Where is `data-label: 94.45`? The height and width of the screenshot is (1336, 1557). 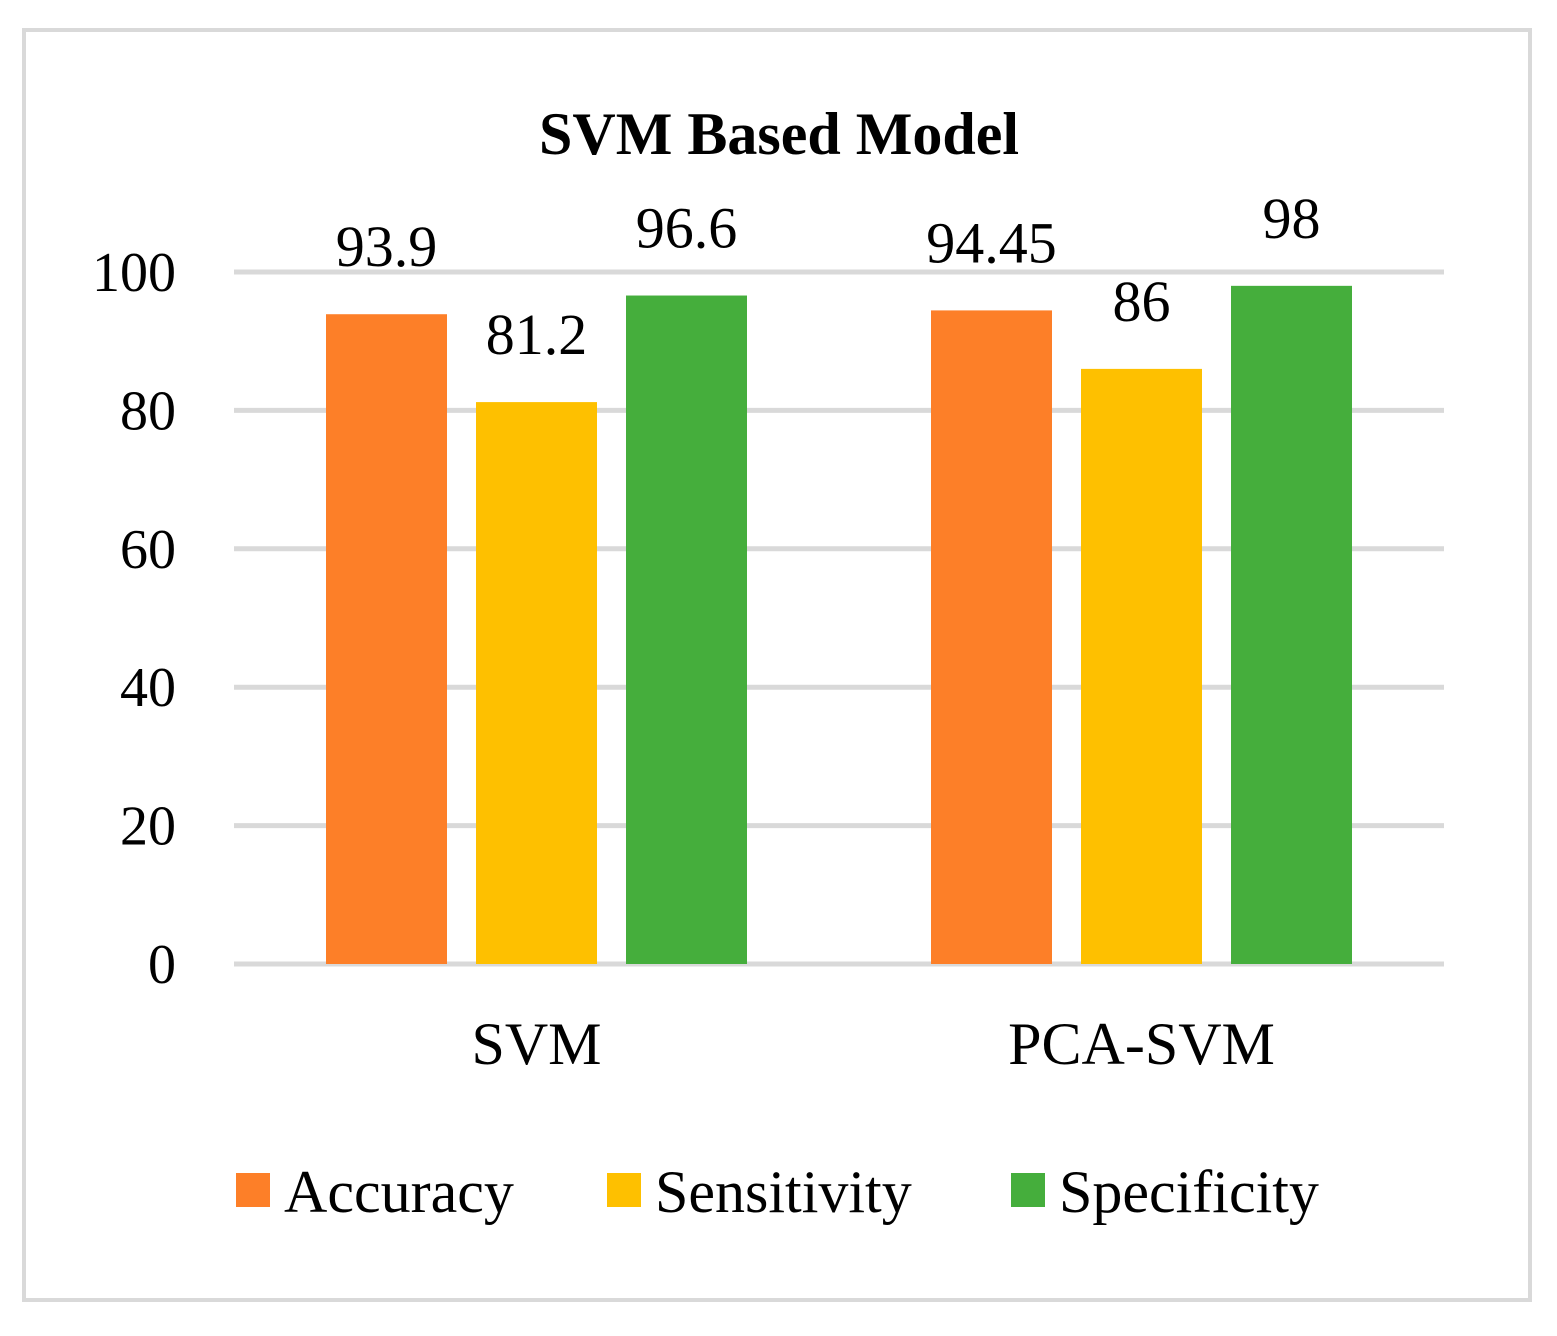
data-label: 94.45 is located at coordinates (991, 242).